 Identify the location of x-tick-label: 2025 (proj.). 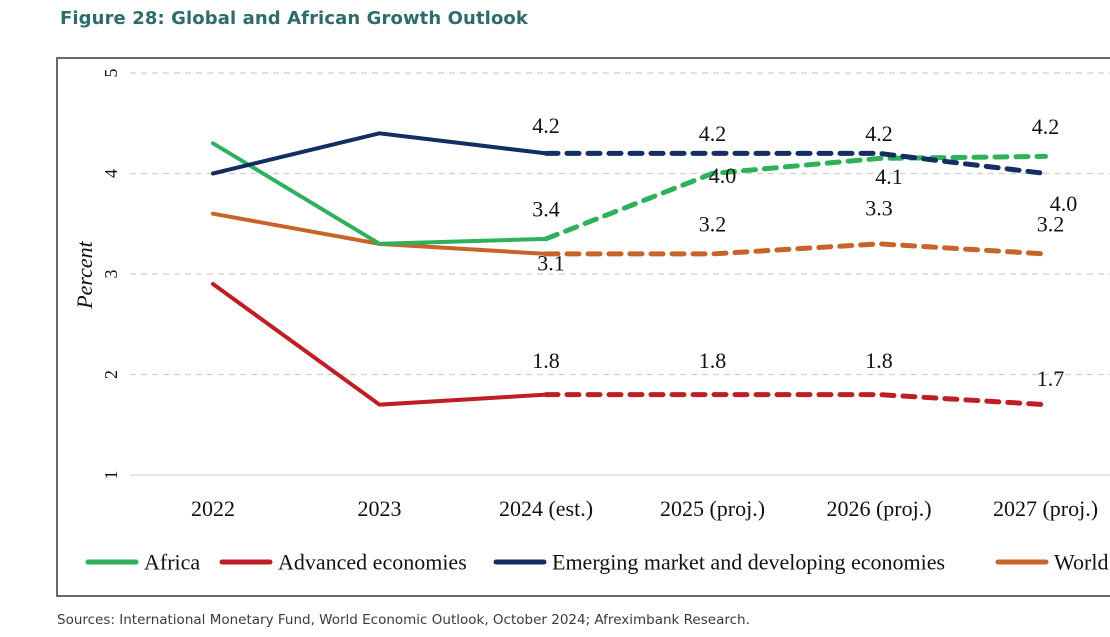
(712, 508).